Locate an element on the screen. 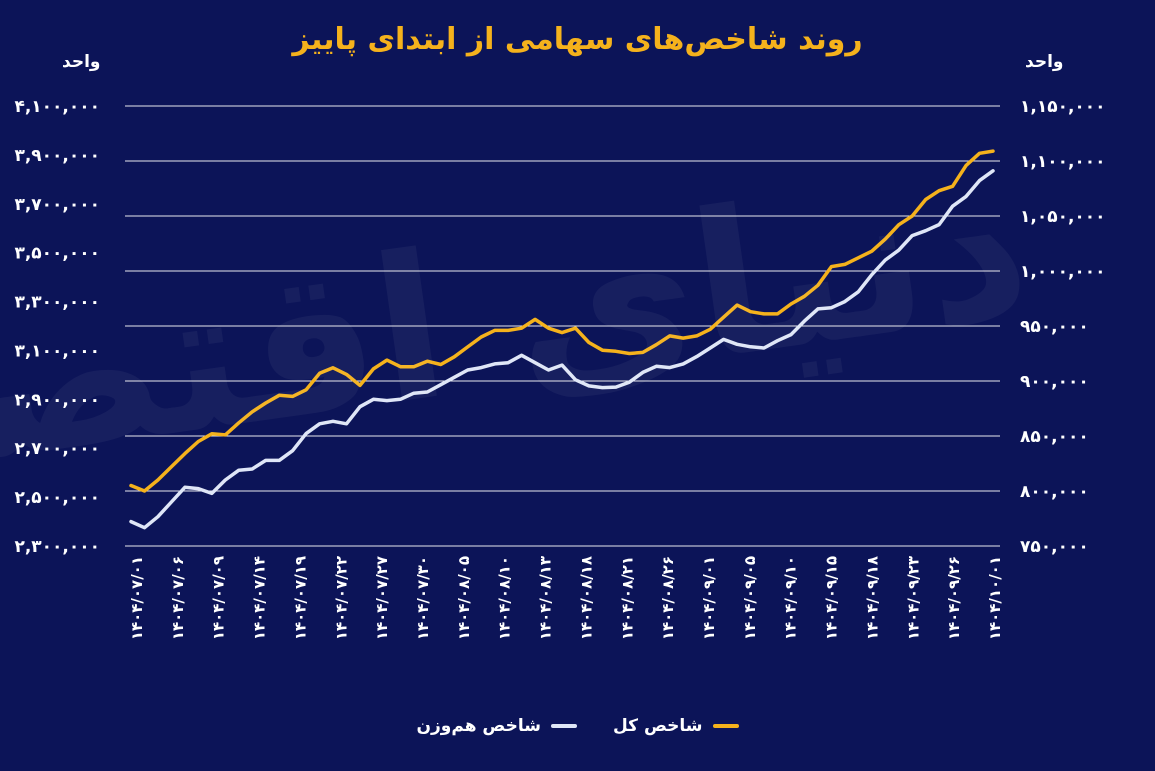 This screenshot has height=771, width=1155. left-tick-label: ۴,۱۰۰,۰۰۰ is located at coordinates (57, 107).